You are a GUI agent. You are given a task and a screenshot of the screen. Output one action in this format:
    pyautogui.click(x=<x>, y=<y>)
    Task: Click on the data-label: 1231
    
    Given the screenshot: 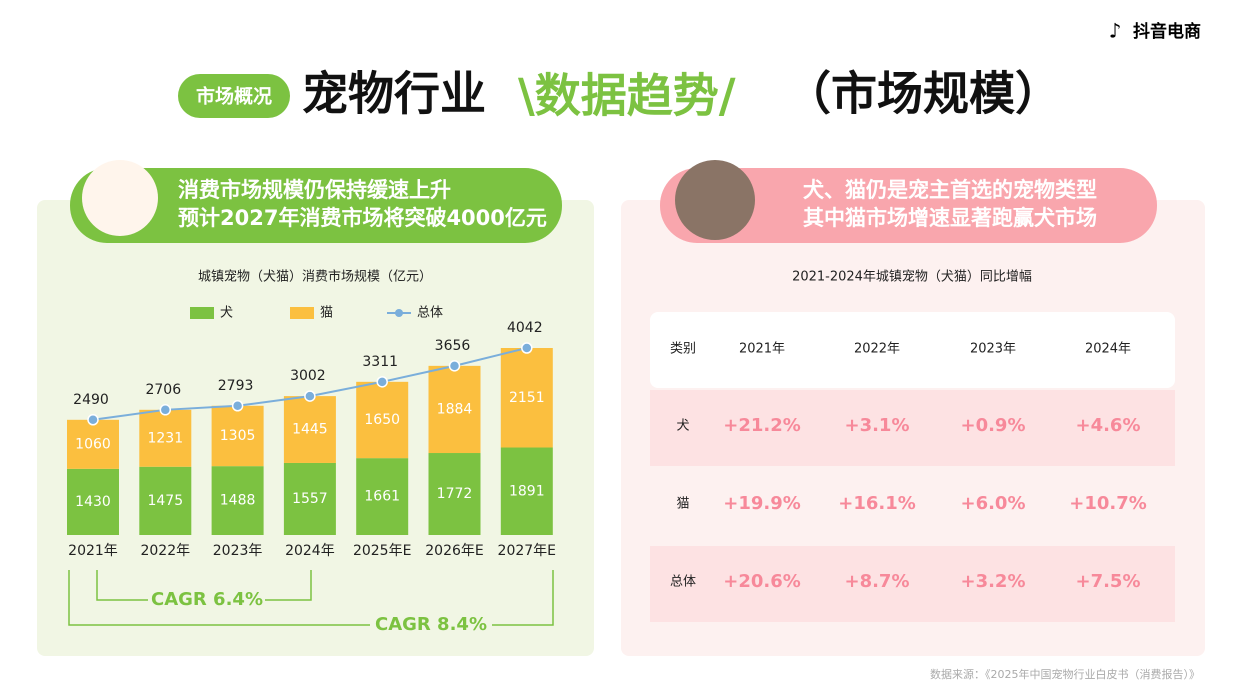 What is the action you would take?
    pyautogui.click(x=165, y=438)
    